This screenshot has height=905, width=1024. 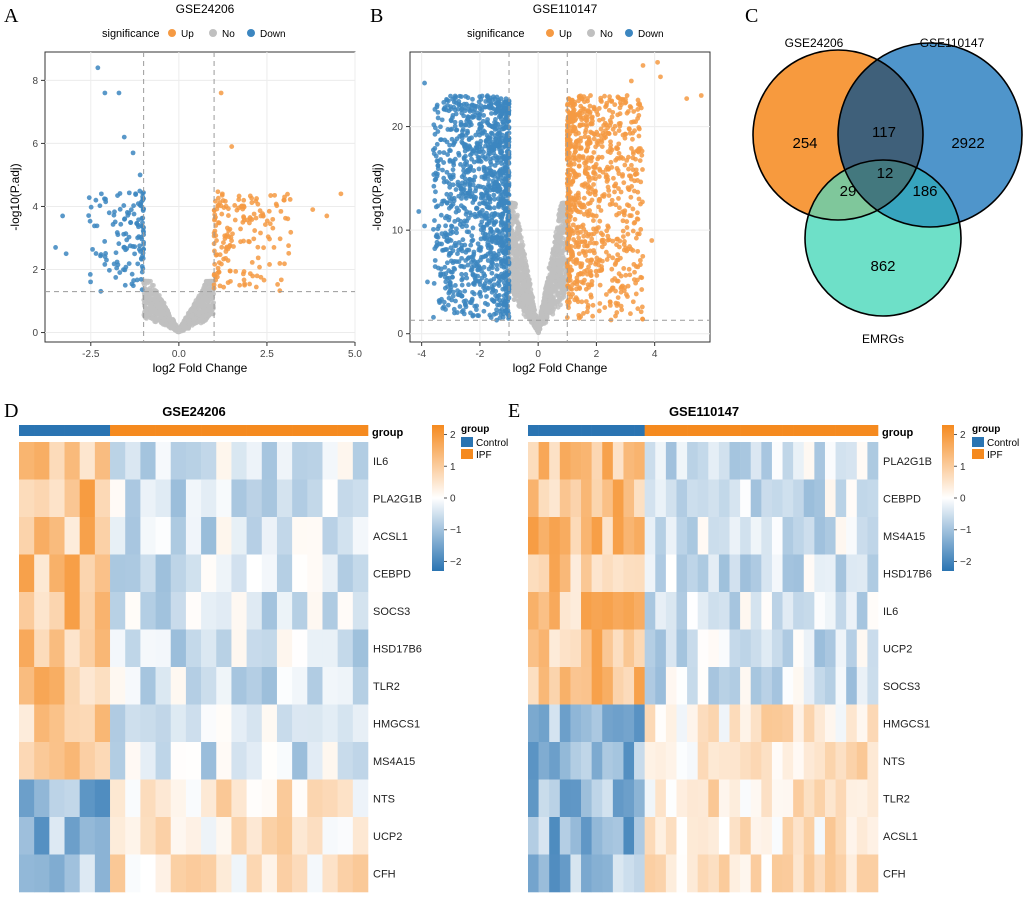 I want to click on legend-b-no-swatch, so click(x=591, y=33).